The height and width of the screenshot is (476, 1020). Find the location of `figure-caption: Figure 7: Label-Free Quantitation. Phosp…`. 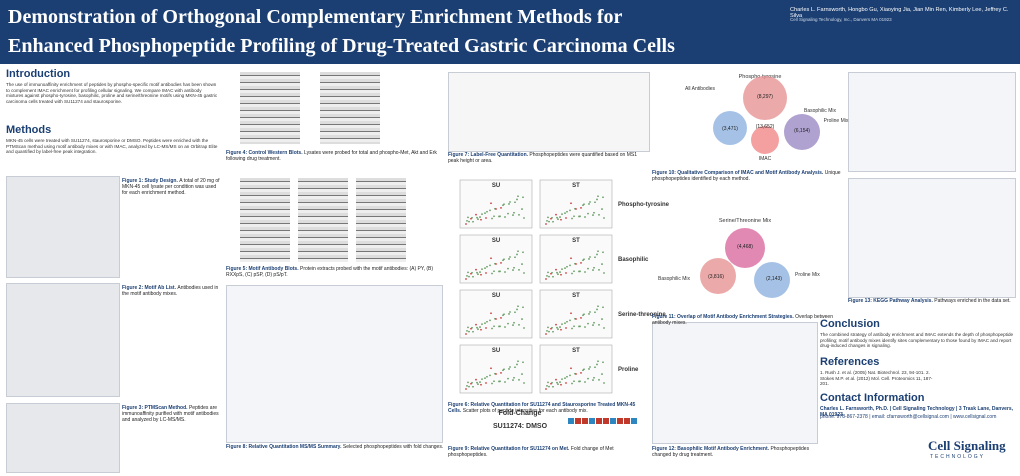

figure-caption: Figure 7: Label-Free Quantitation. Phosp… is located at coordinates (548, 158).